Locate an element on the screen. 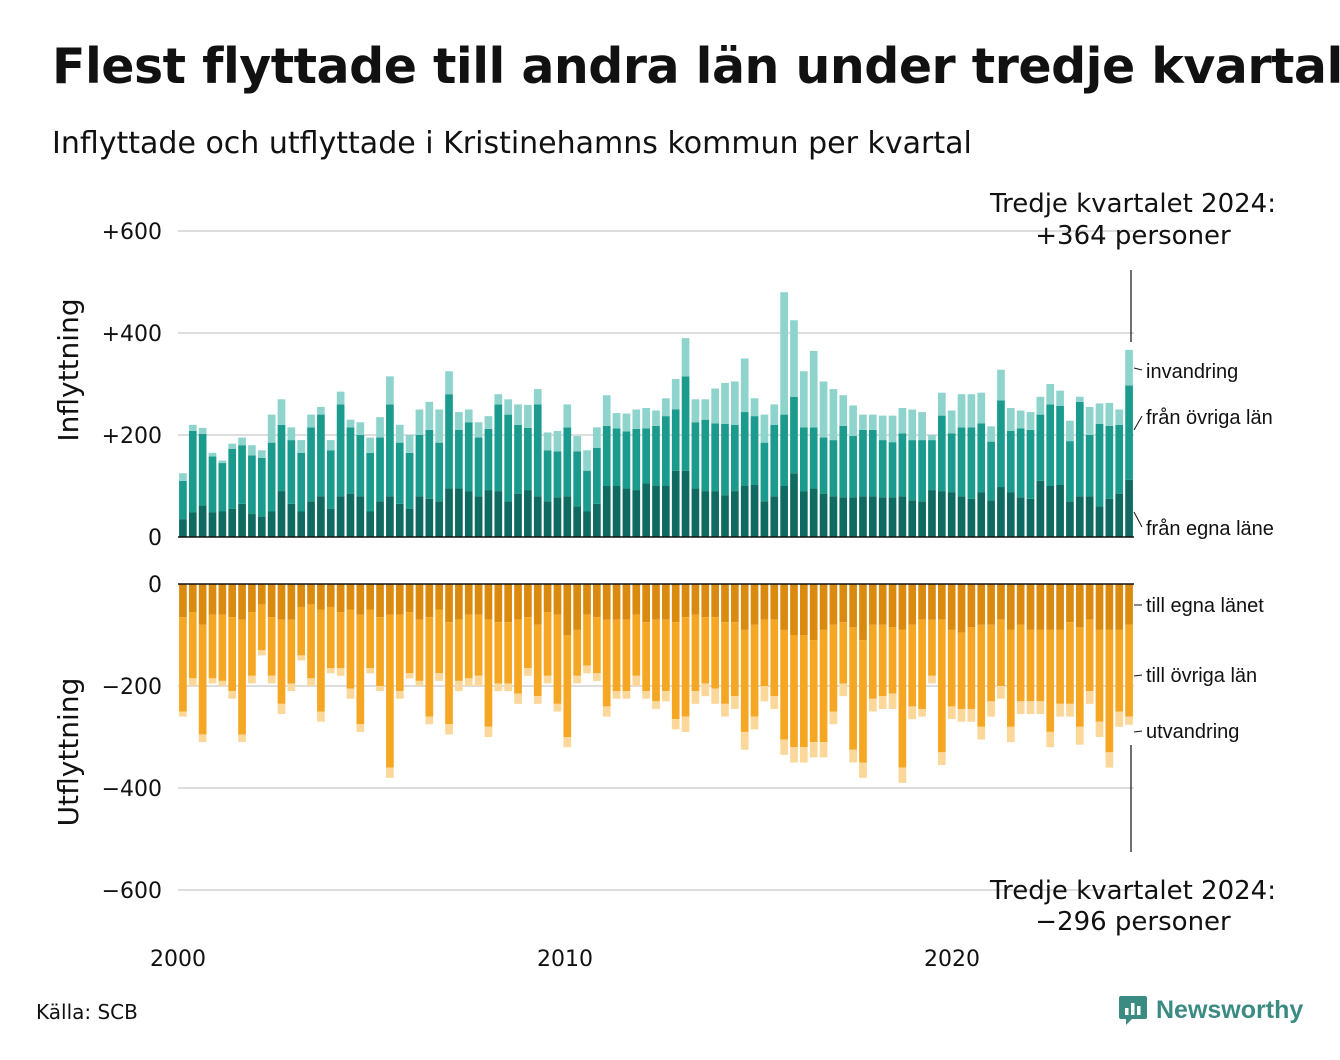 This screenshot has height=1060, width=1340. source-note: Källa: SCB is located at coordinates (87, 1012).